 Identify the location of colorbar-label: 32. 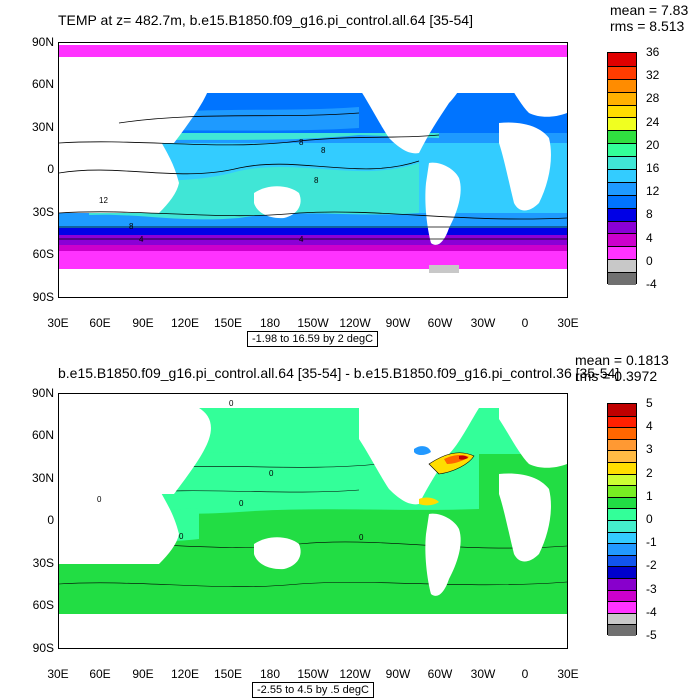
(653, 75).